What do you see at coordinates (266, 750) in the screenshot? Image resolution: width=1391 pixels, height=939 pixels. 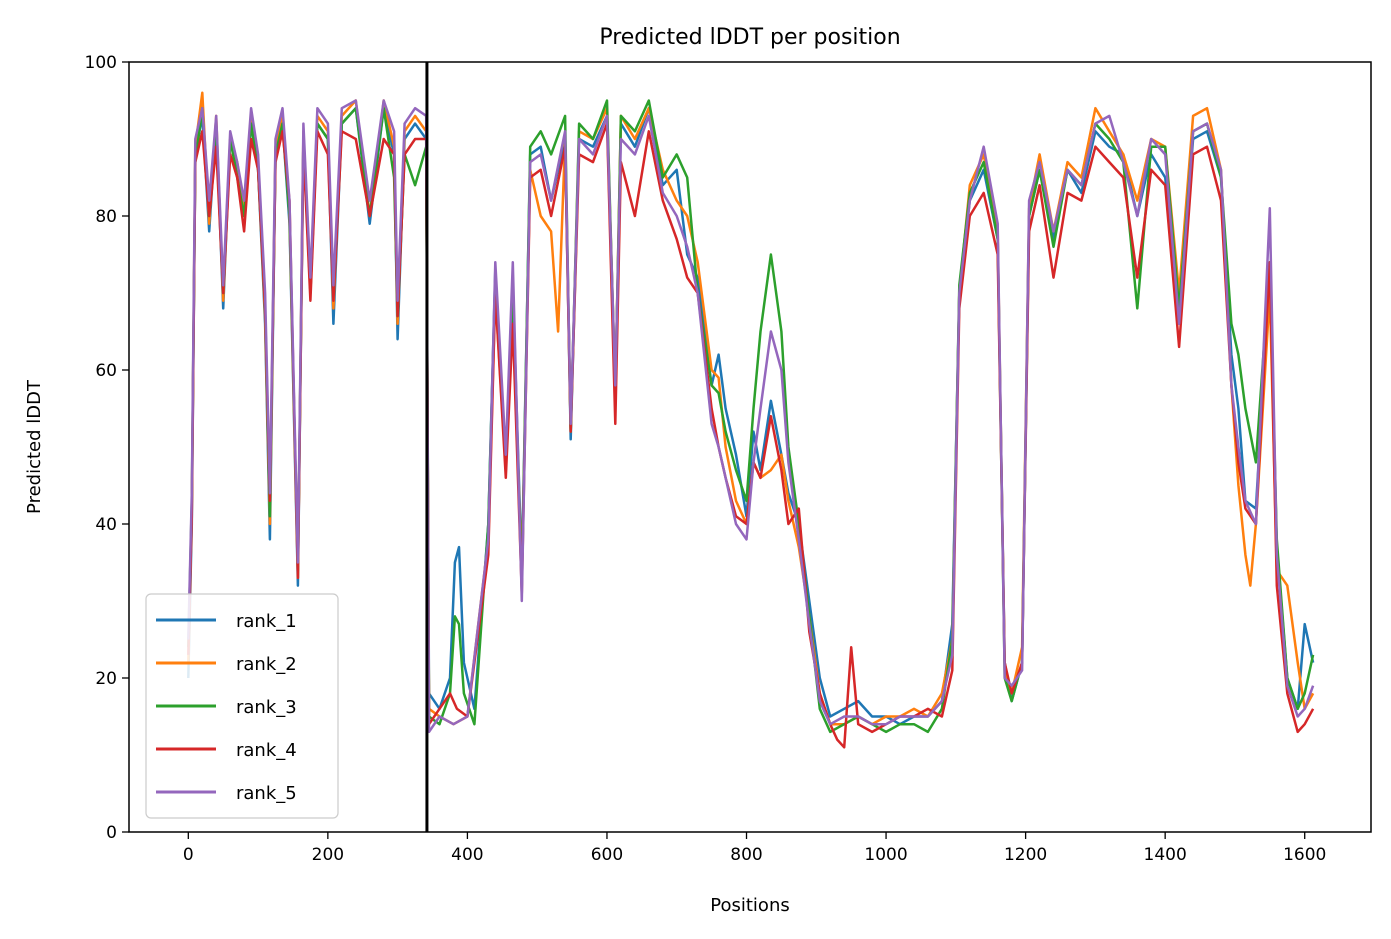 I see `legend-label-rank_4: rank_4` at bounding box center [266, 750].